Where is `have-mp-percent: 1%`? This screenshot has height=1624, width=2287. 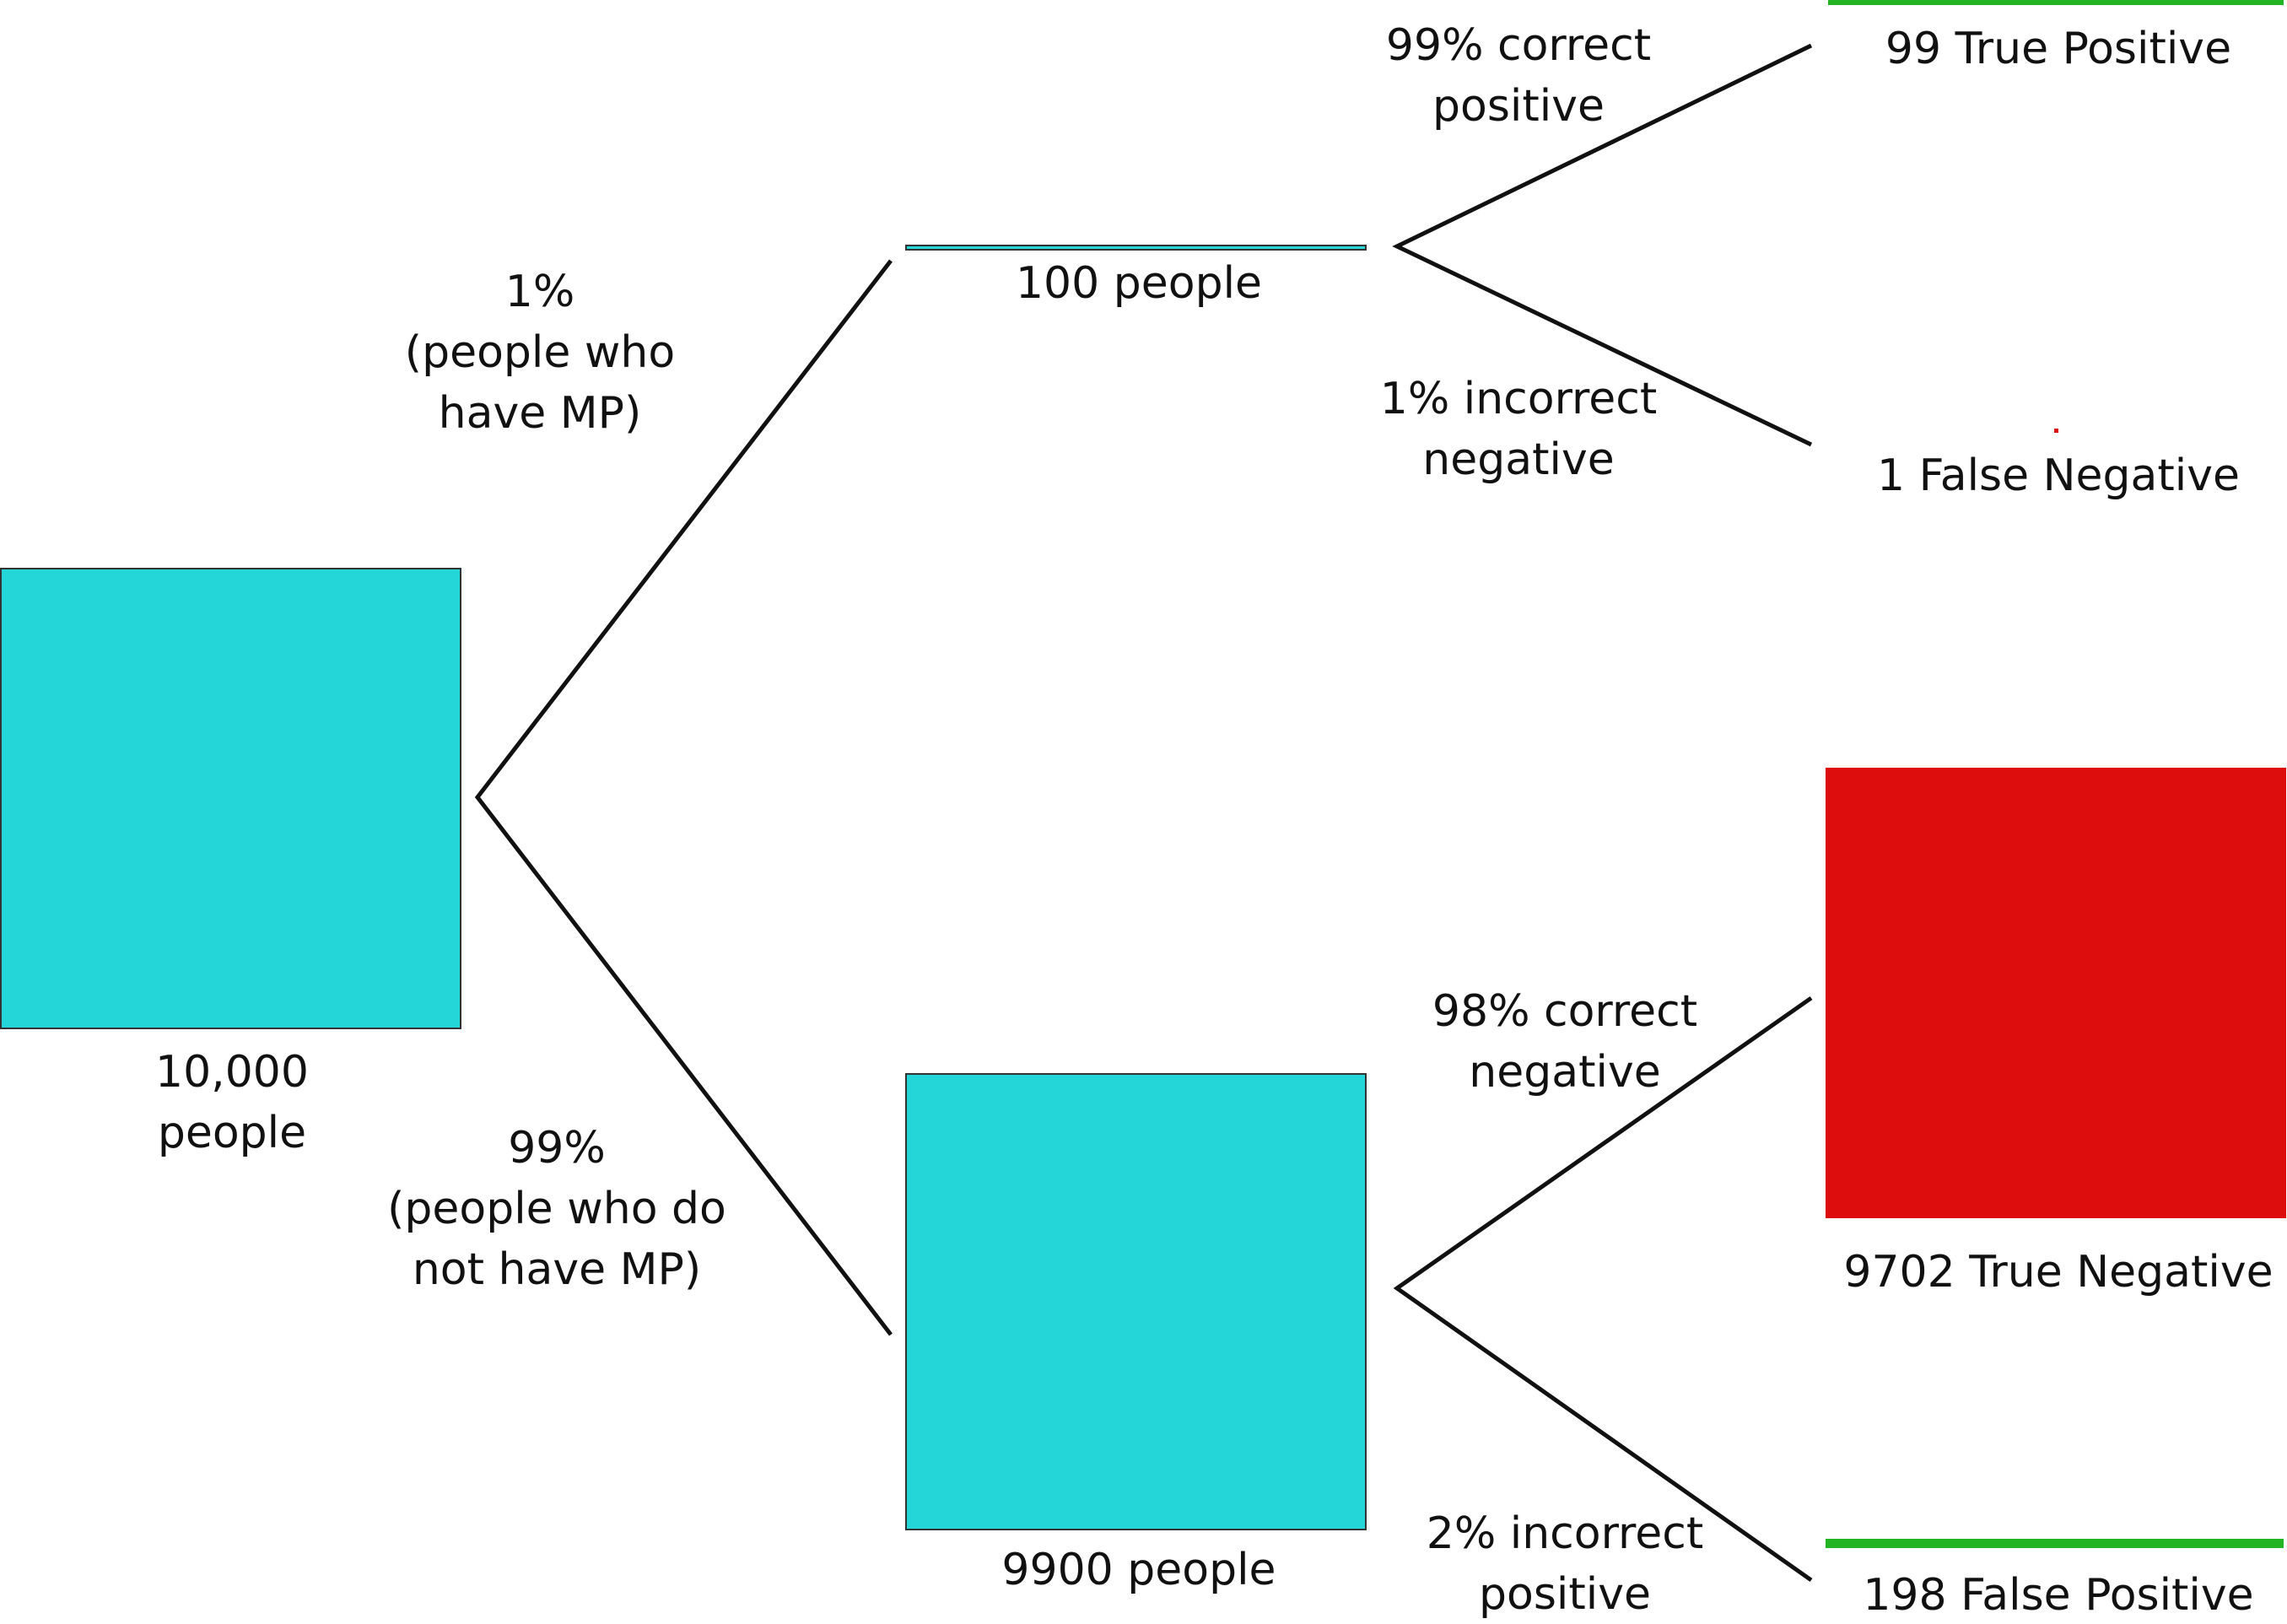 have-mp-percent: 1% is located at coordinates (539, 292).